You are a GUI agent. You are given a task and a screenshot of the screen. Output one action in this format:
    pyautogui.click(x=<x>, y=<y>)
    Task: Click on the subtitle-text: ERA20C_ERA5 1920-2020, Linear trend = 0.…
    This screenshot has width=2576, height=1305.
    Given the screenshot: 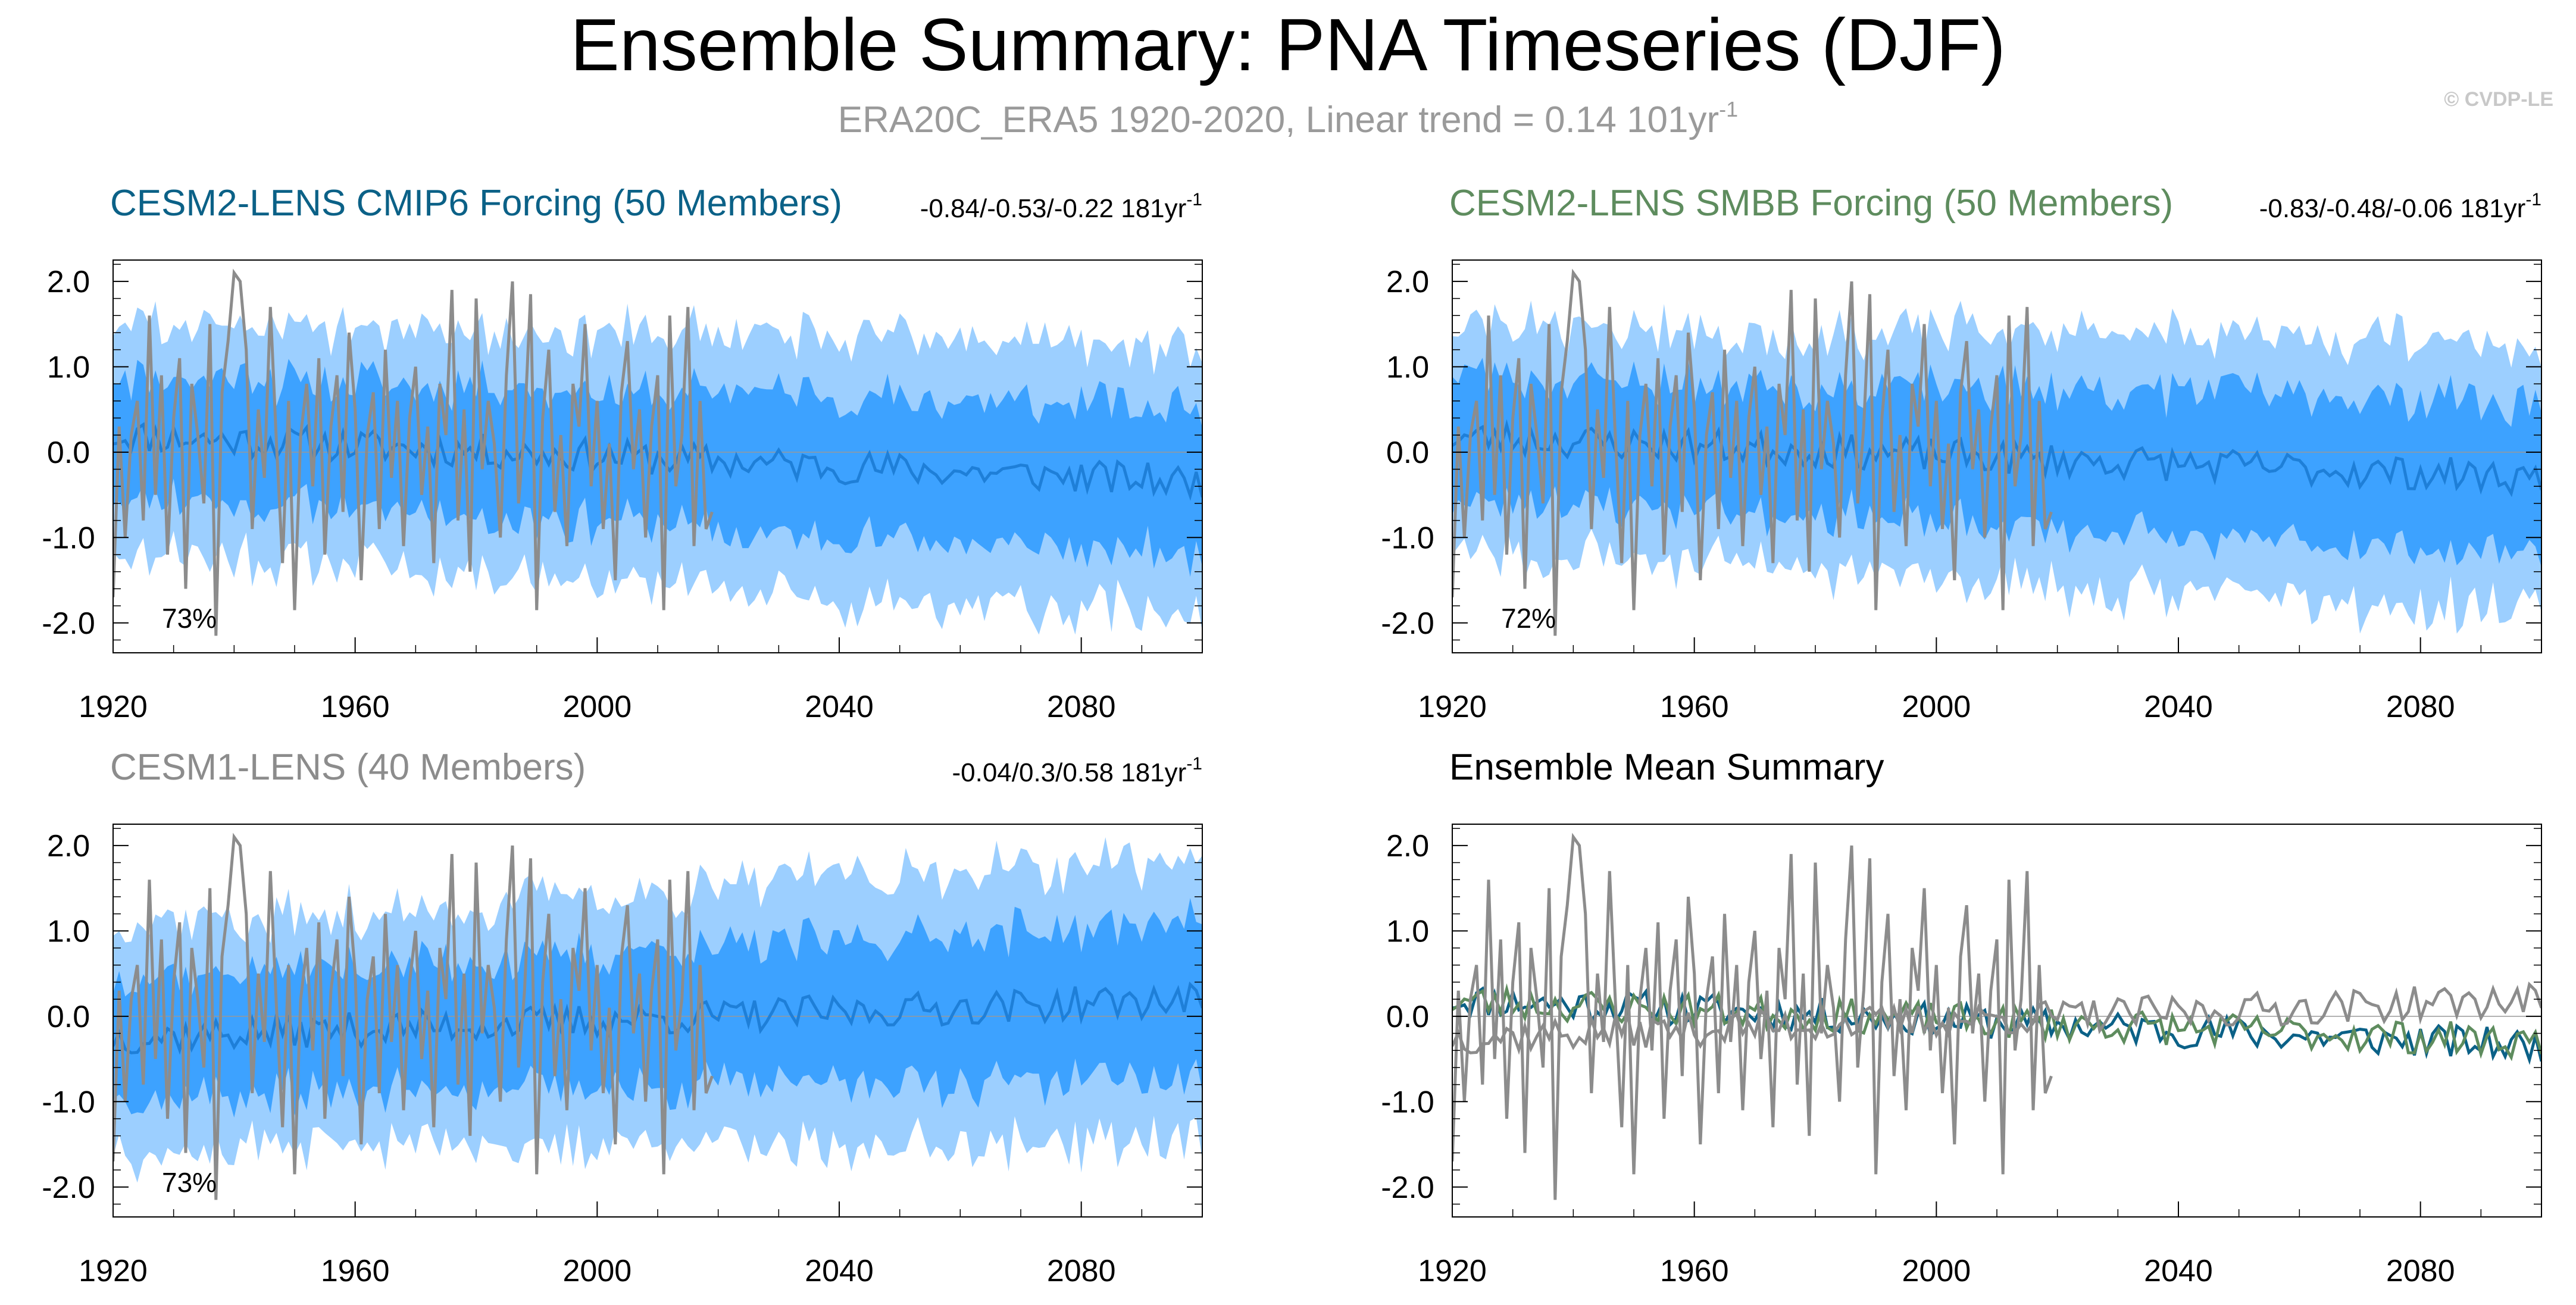 What is the action you would take?
    pyautogui.click(x=1278, y=120)
    